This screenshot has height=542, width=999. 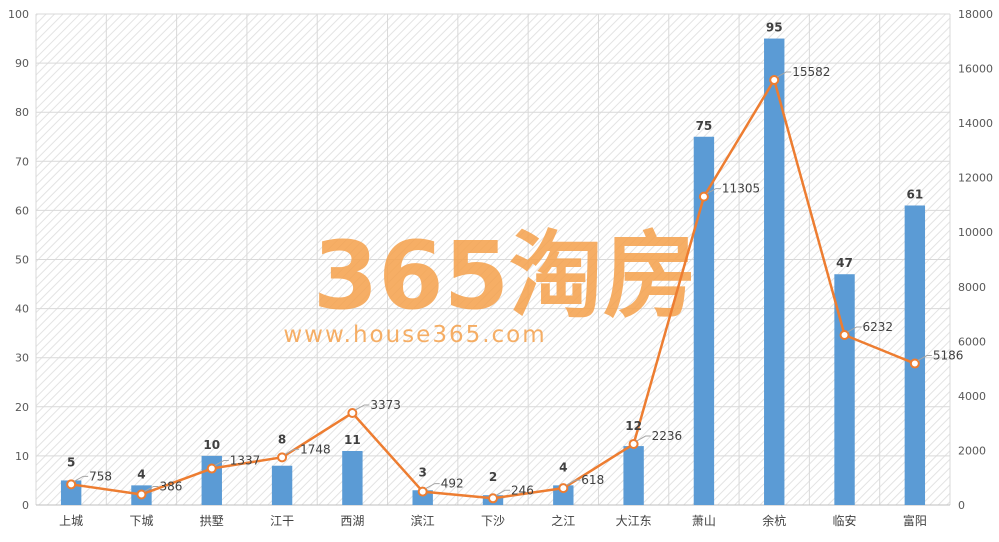 What do you see at coordinates (975, 123) in the screenshot?
I see `y-right-tick-label: 14000` at bounding box center [975, 123].